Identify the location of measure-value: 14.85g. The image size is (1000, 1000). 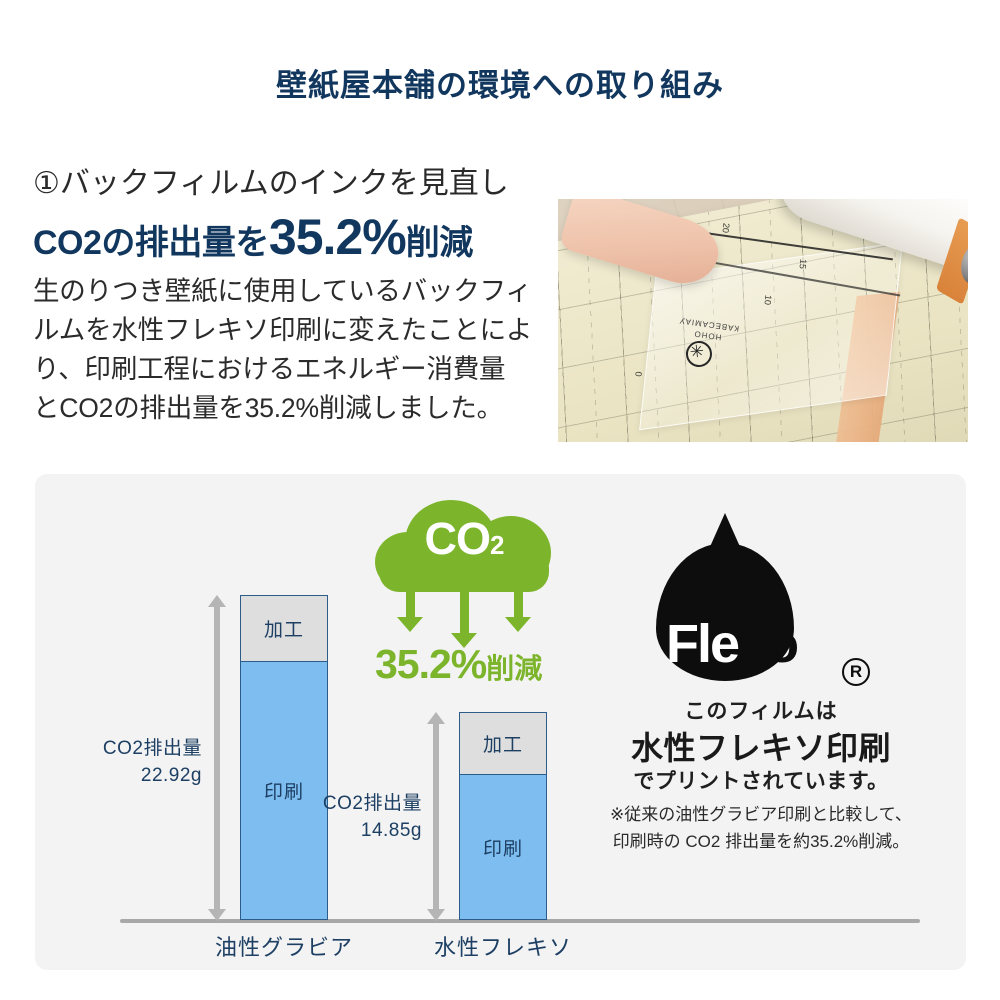
(391, 830).